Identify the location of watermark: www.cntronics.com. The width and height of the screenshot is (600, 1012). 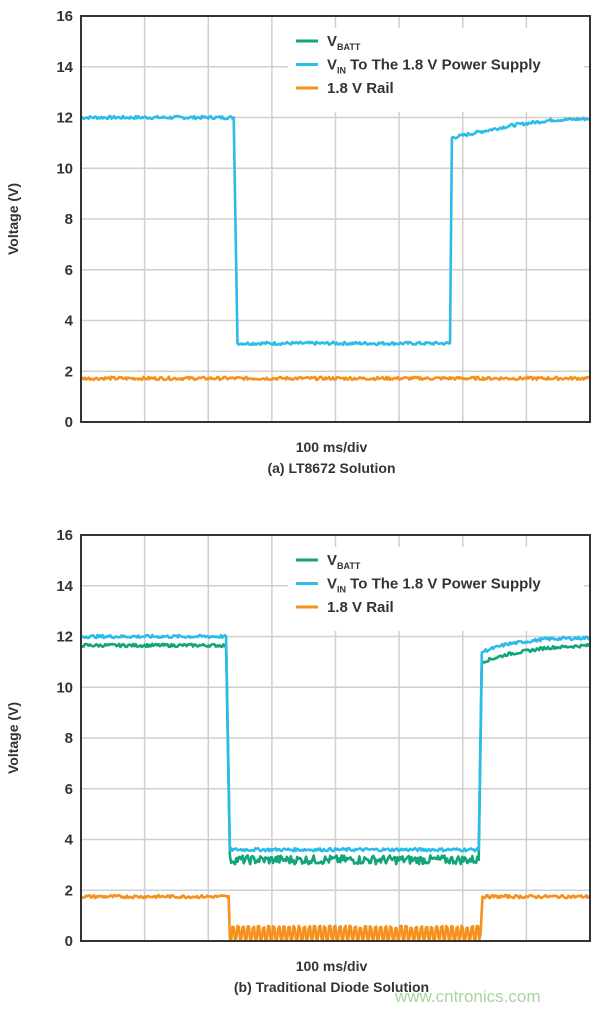
(467, 996).